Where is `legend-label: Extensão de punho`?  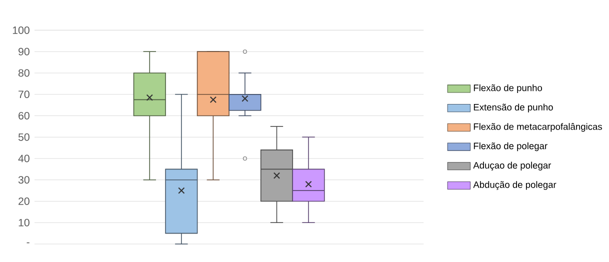 legend-label: Extensão de punho is located at coordinates (513, 108).